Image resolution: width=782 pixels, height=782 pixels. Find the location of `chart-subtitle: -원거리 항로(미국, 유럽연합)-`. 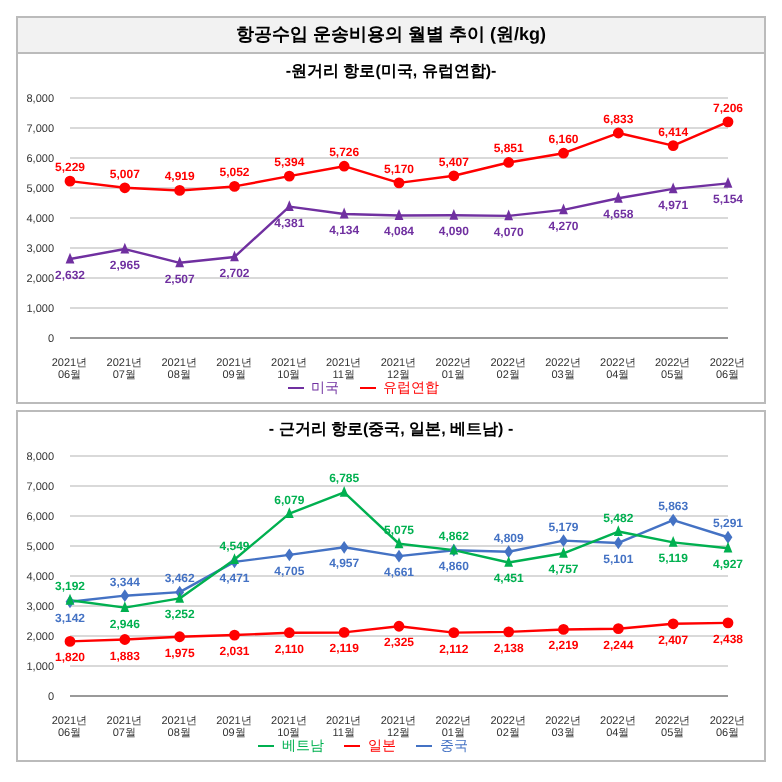

chart-subtitle: -원거리 항로(미국, 유럽연합)- is located at coordinates (391, 71).